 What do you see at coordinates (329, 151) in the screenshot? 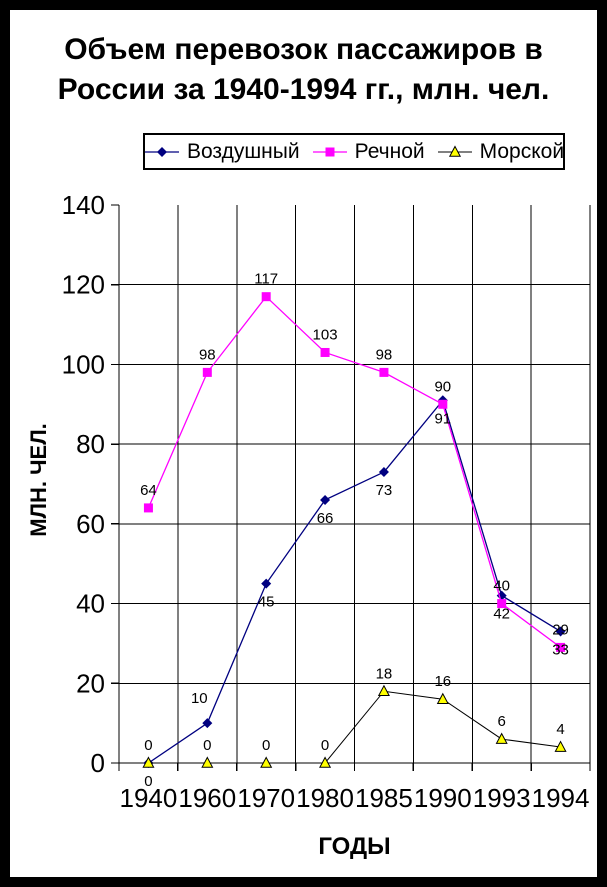
I see `square-marker-icon` at bounding box center [329, 151].